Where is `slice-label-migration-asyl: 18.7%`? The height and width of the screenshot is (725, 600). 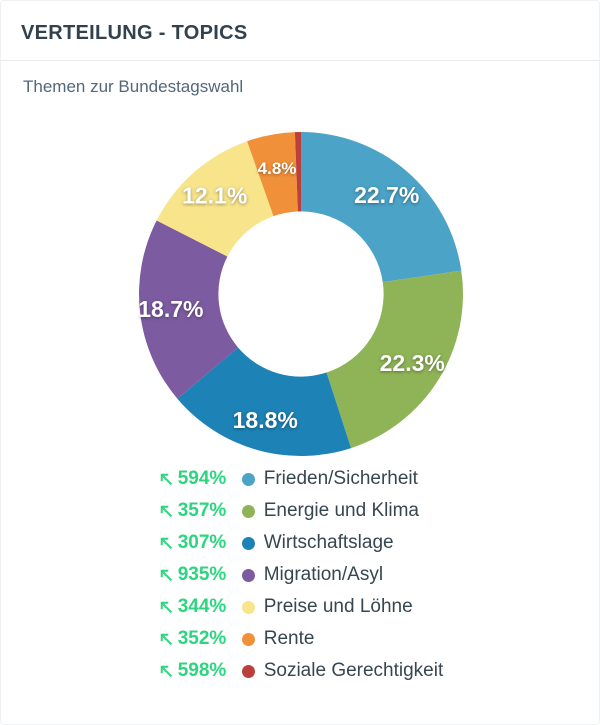 slice-label-migration-asyl: 18.7% is located at coordinates (170, 309).